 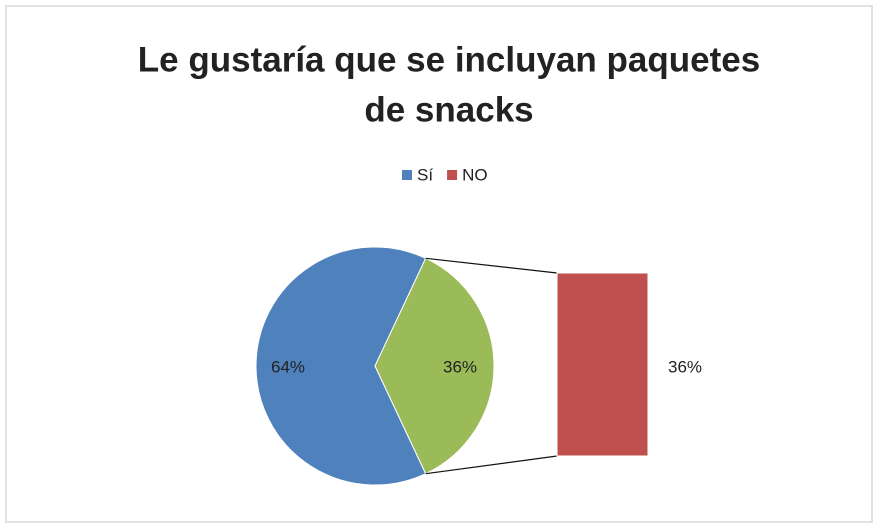 I want to click on chart-title: Le gustaría que se incluyan paquetes, so click(x=449, y=59).